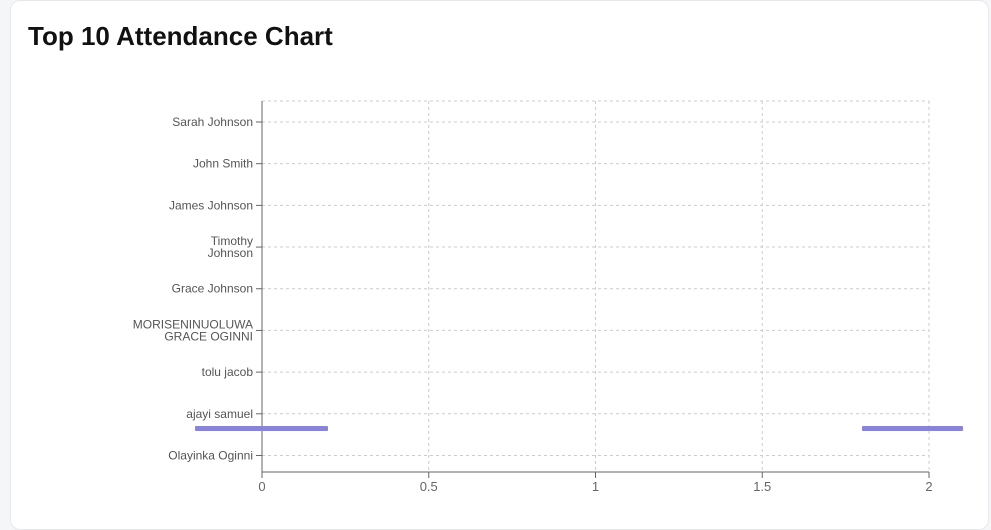  I want to click on y-tick-label: Olayinka Oginni, so click(210, 455).